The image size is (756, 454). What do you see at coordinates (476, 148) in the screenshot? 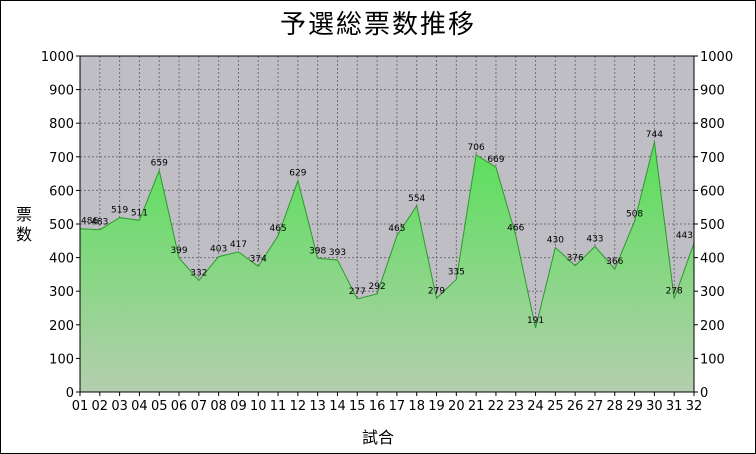
I see `data-label: 706` at bounding box center [476, 148].